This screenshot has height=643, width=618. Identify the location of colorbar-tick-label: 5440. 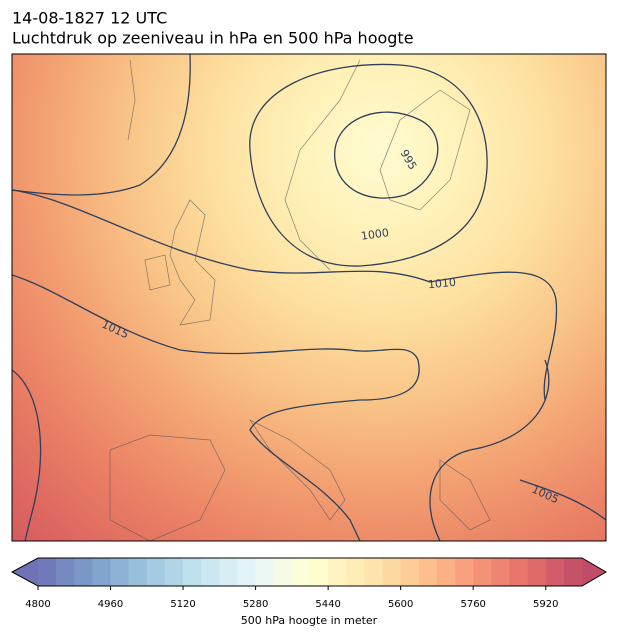
(327, 604).